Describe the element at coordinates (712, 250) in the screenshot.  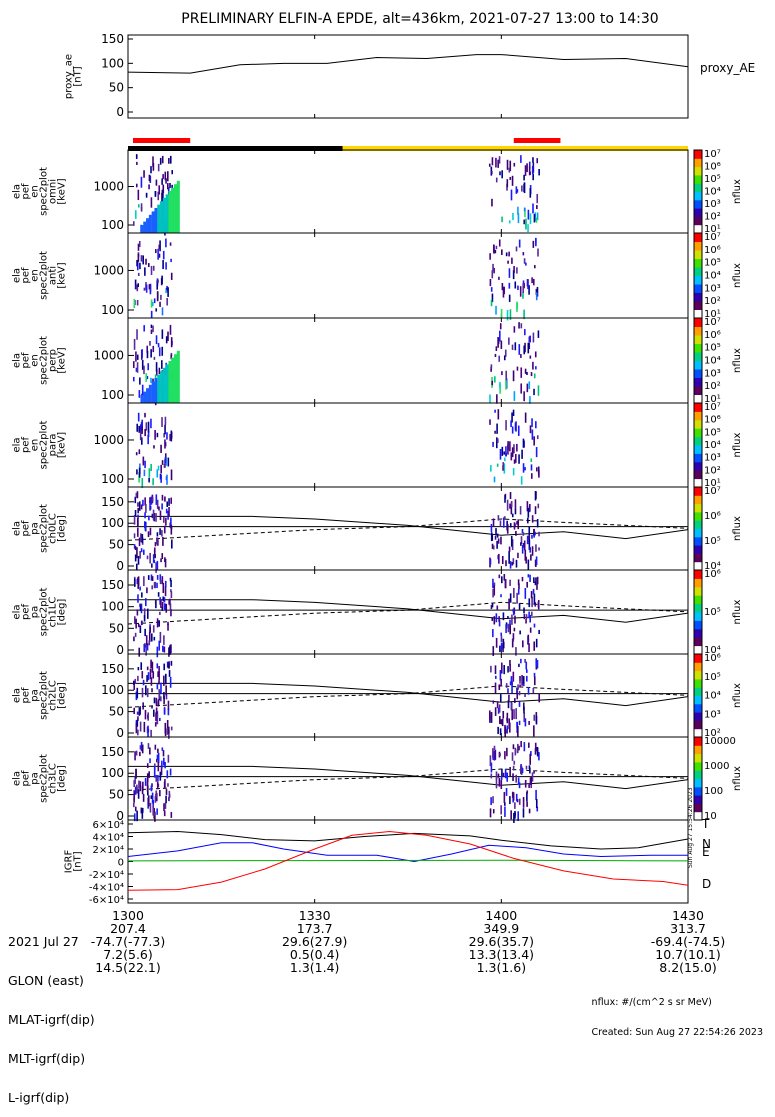
I see `colorbar-tick-label: 10⁶` at that location.